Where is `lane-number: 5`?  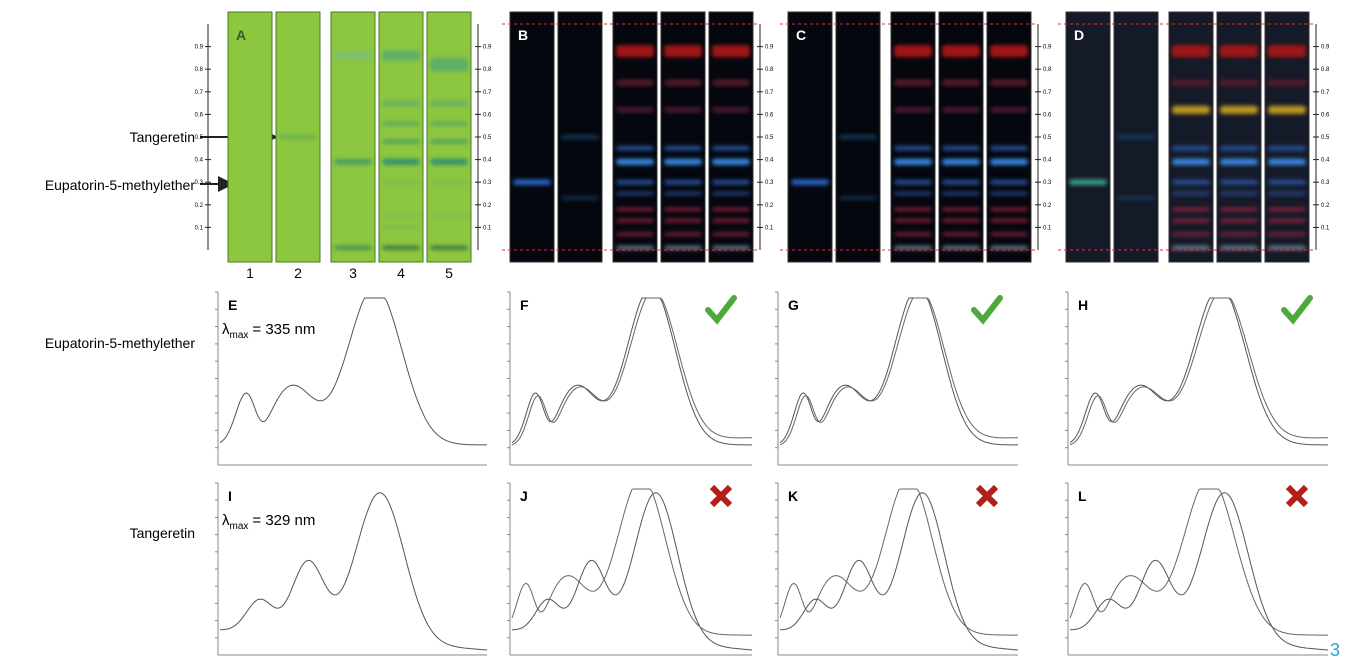 lane-number: 5 is located at coordinates (449, 273).